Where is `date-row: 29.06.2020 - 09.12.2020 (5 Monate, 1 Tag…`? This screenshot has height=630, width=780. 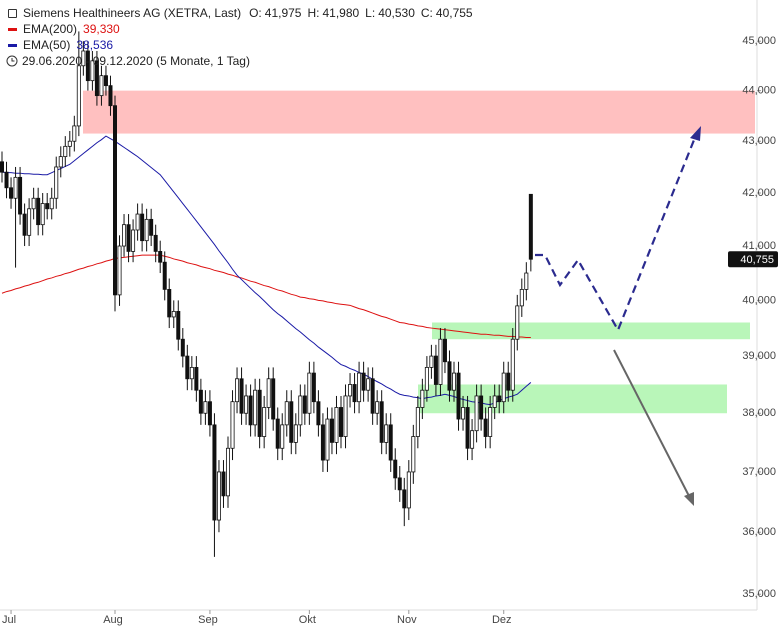 date-row: 29.06.2020 - 09.12.2020 (5 Monate, 1 Tag… is located at coordinates (239, 61).